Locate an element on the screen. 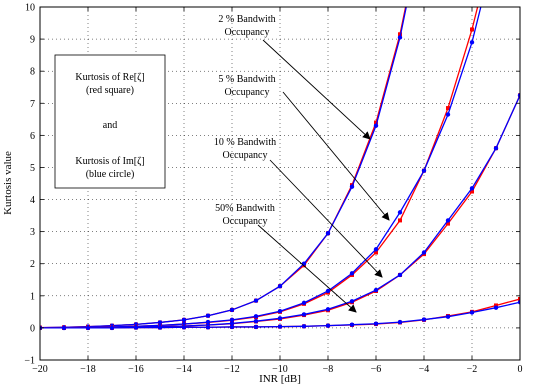 This screenshot has height=388, width=536. legend-line-4: Kurtosis of Im[ζ] is located at coordinates (109, 161).